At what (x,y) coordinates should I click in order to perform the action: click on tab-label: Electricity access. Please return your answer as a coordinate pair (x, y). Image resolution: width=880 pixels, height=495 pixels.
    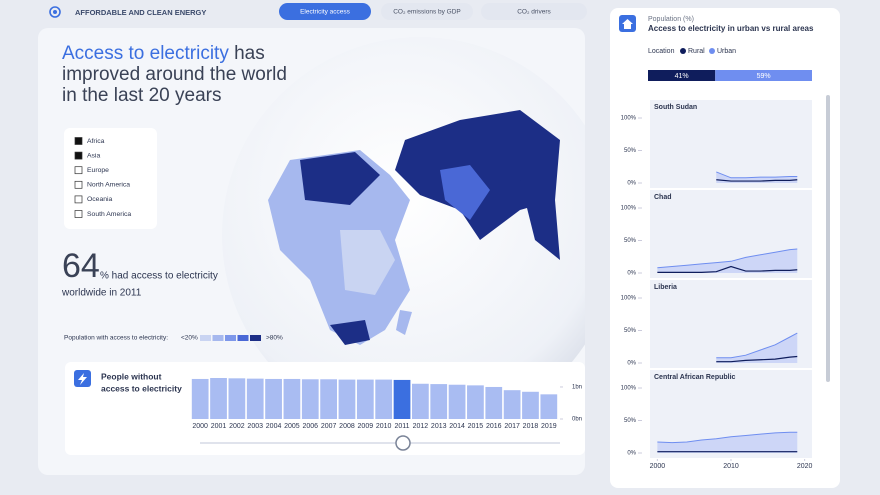
    Looking at the image, I should click on (325, 12).